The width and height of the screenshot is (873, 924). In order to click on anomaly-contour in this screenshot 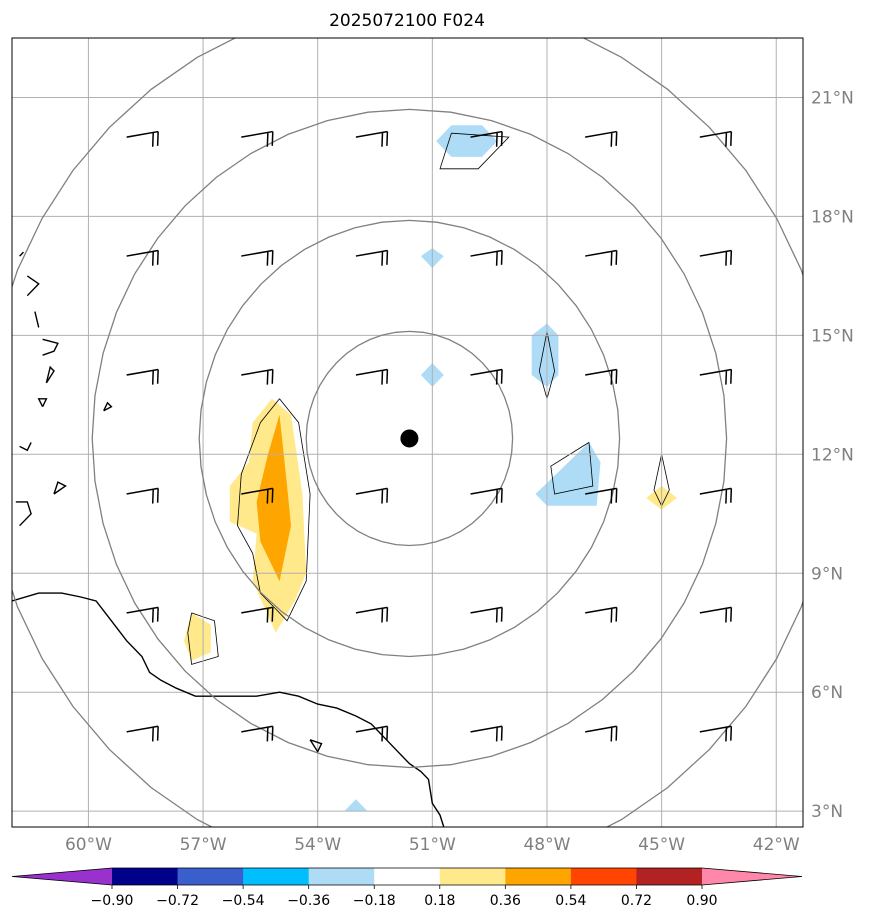, I will do `click(572, 468)`.